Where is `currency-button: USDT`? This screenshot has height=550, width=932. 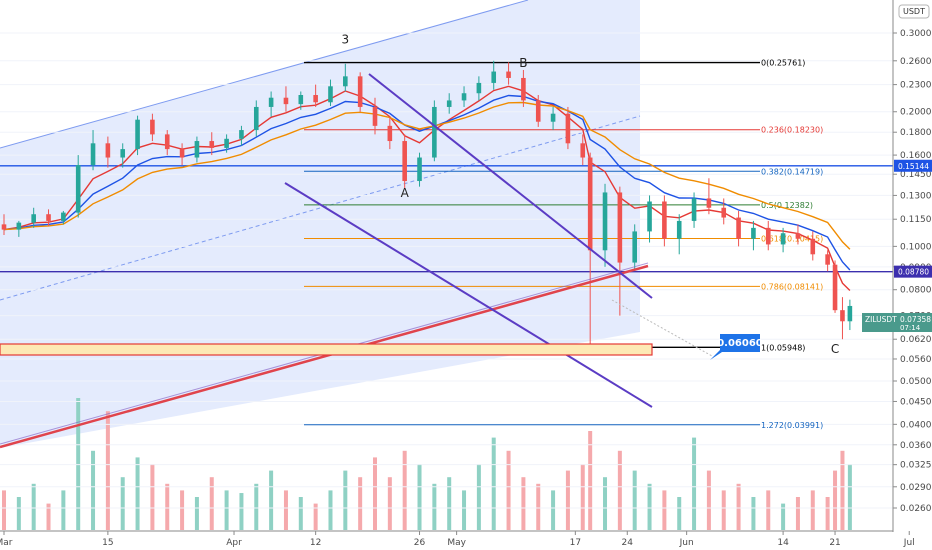
currency-button: USDT is located at coordinates (914, 11).